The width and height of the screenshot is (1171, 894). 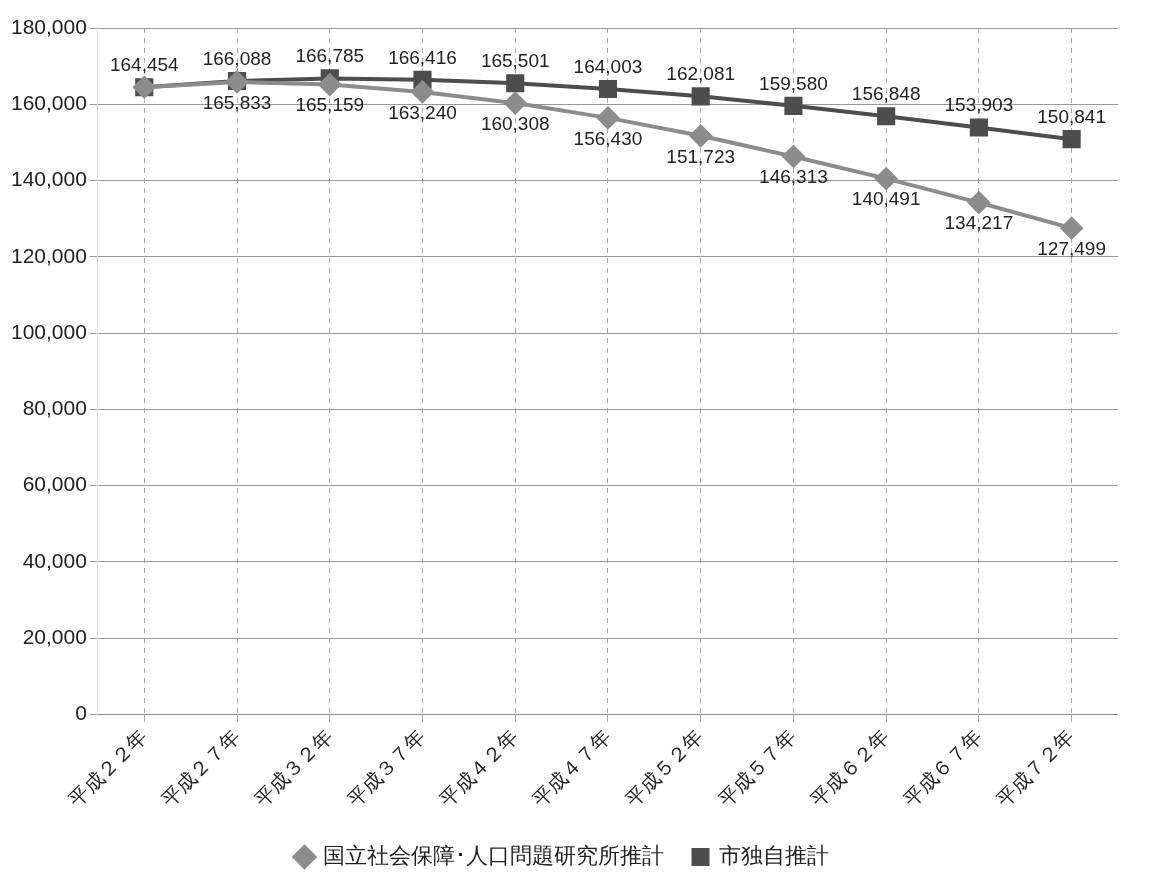 I want to click on data-label: 156,848, so click(x=886, y=94).